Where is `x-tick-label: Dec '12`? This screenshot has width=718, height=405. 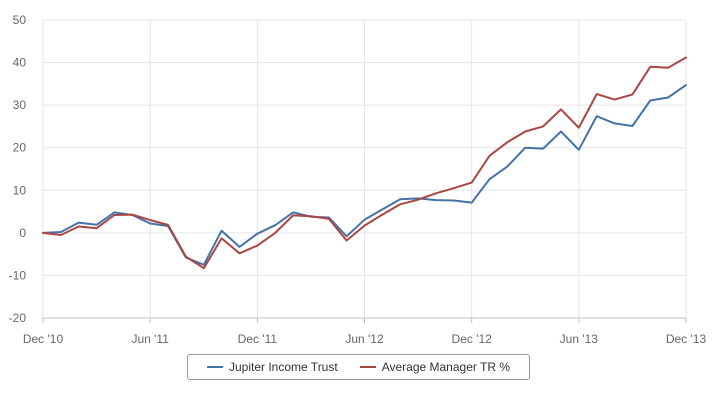
x-tick-label: Dec '12 is located at coordinates (472, 339).